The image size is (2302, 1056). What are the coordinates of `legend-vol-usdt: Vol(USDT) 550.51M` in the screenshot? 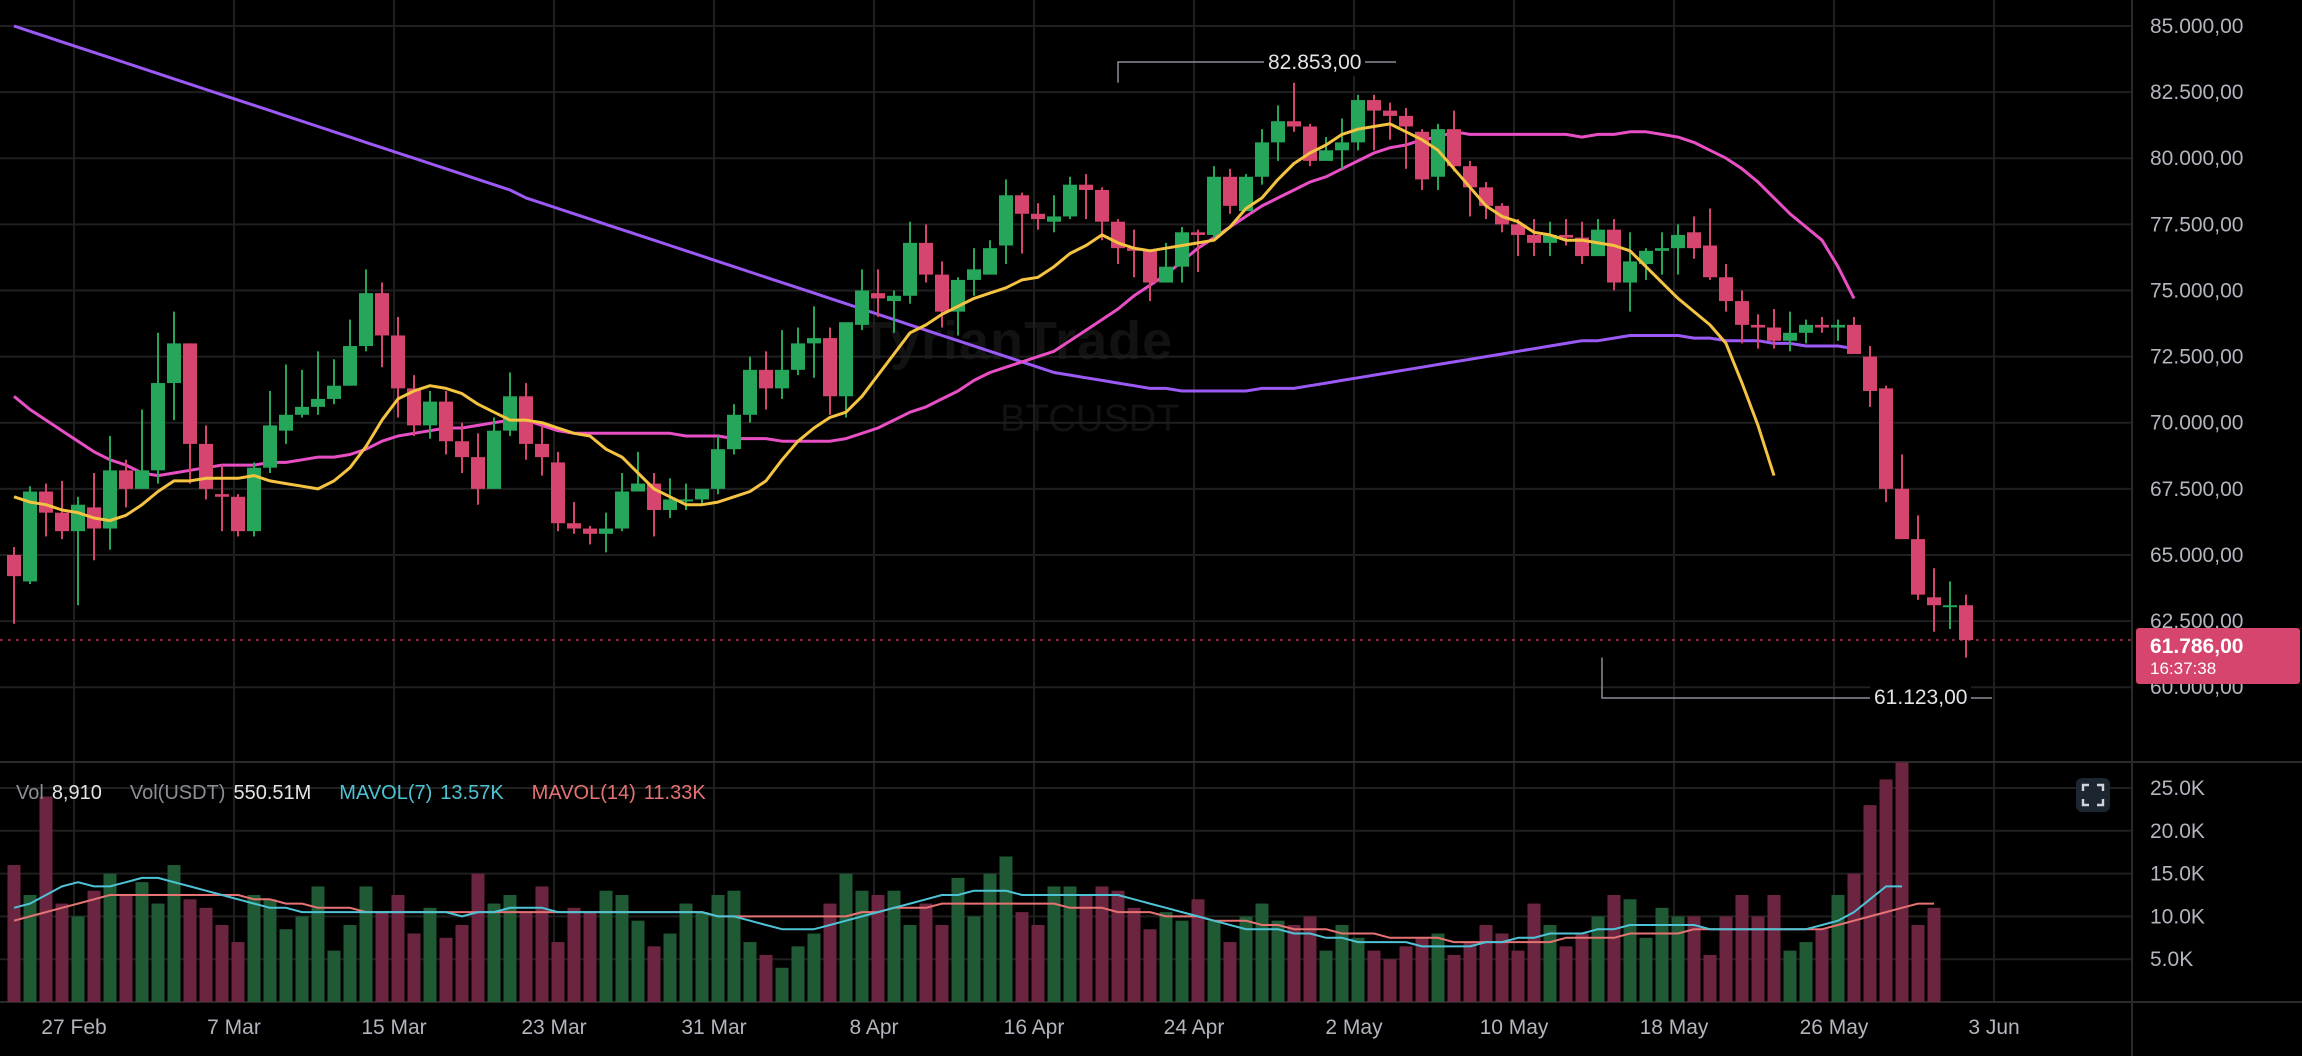 It's located at (220, 793).